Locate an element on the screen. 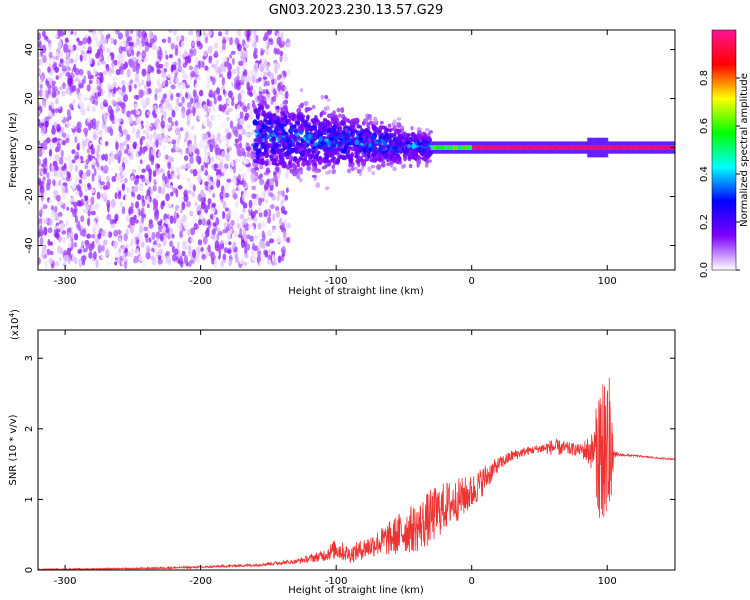  snr-y-axis-label: SNR (10 * v/v) is located at coordinates (13, 449).